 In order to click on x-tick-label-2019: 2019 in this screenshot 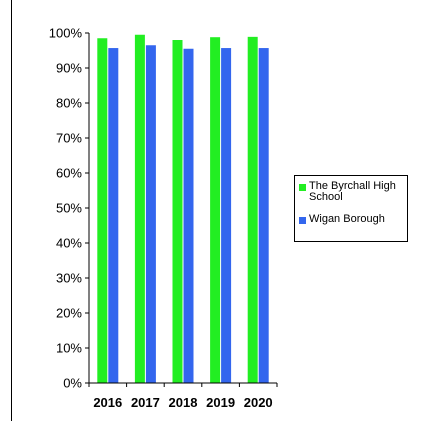, I will do `click(220, 402)`.